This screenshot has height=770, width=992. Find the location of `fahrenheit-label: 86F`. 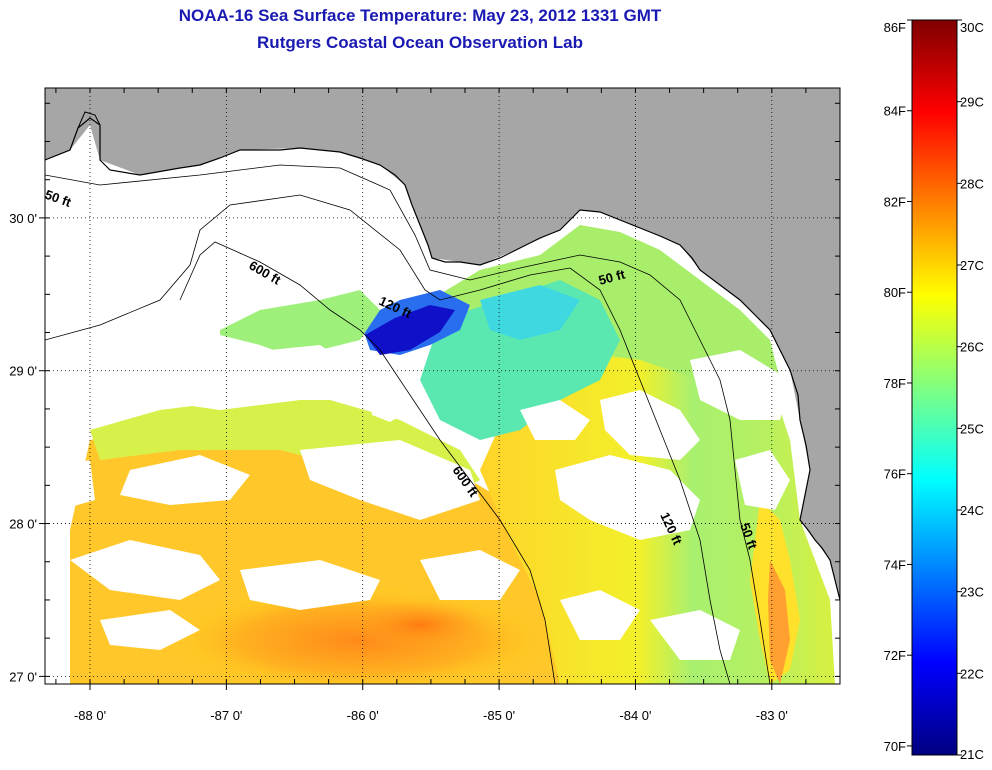

fahrenheit-label: 86F is located at coordinates (895, 27).